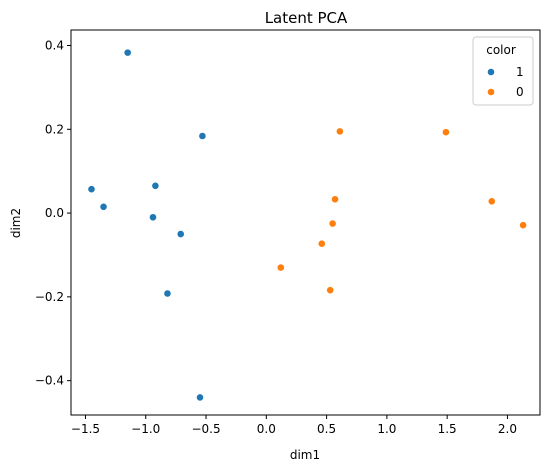 The width and height of the screenshot is (547, 475). Describe the element at coordinates (386, 429) in the screenshot. I see `x-tick-label: 1.0` at that location.